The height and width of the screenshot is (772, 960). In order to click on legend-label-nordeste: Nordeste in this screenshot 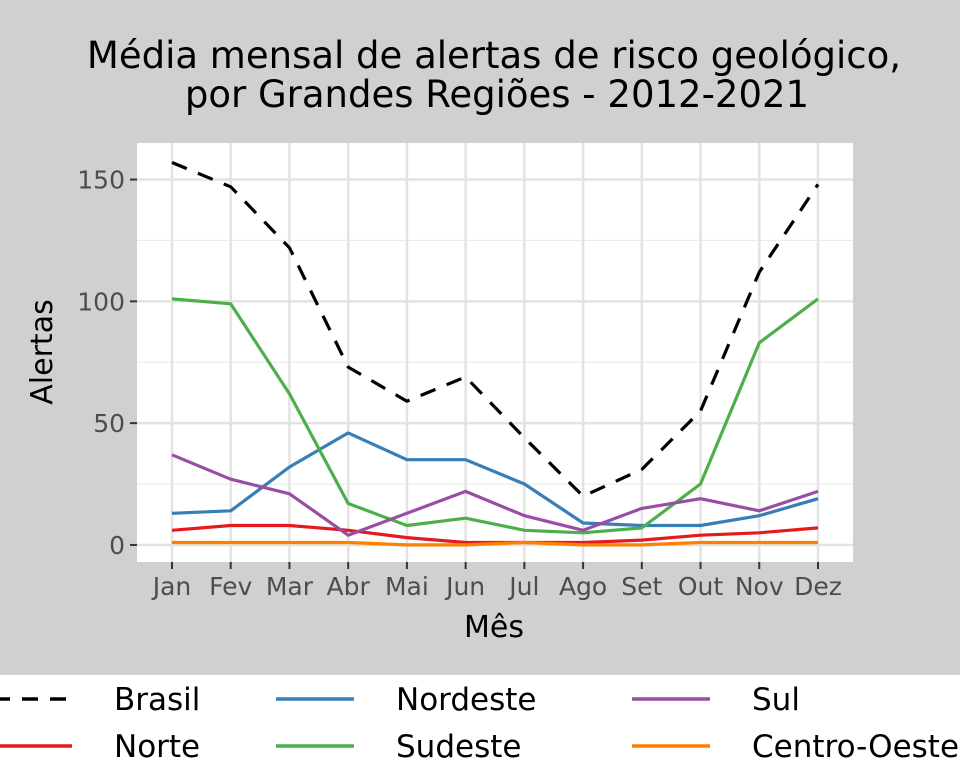, I will do `click(466, 700)`.